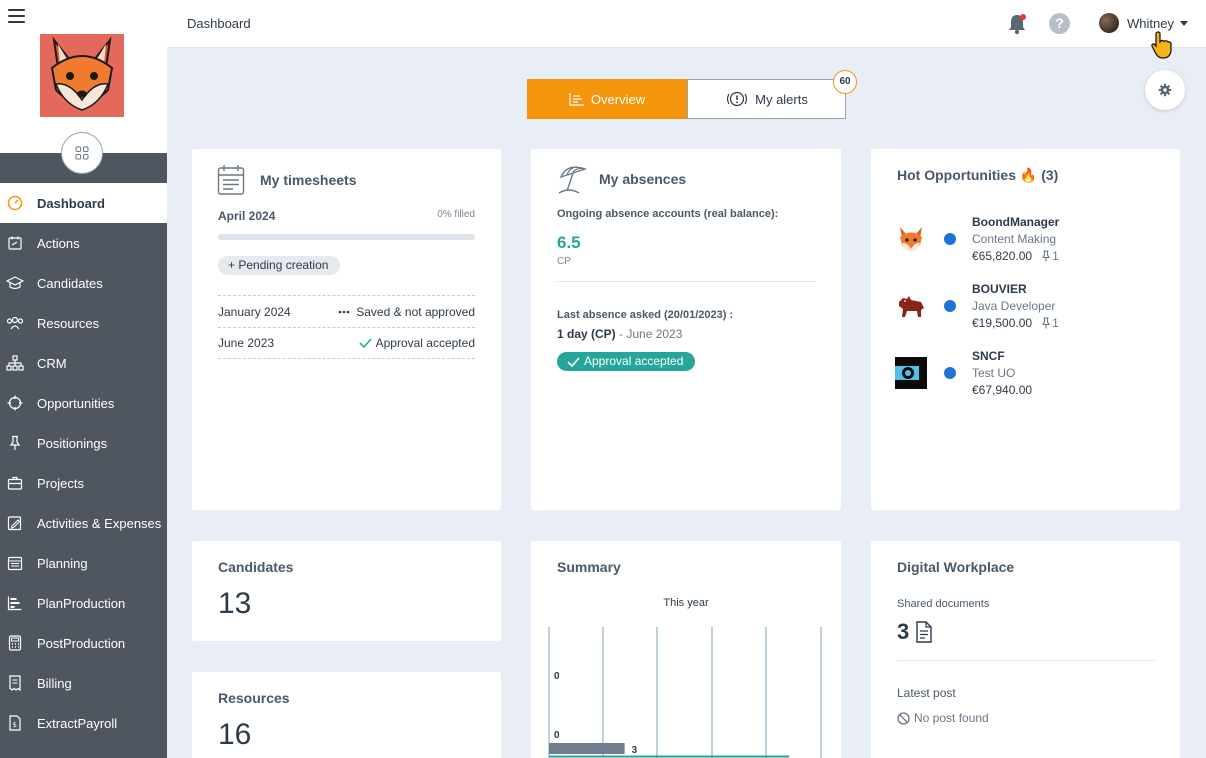 This screenshot has width=1206, height=758. What do you see at coordinates (71, 203) in the screenshot?
I see `sidebar-item-label: Dashboard` at bounding box center [71, 203].